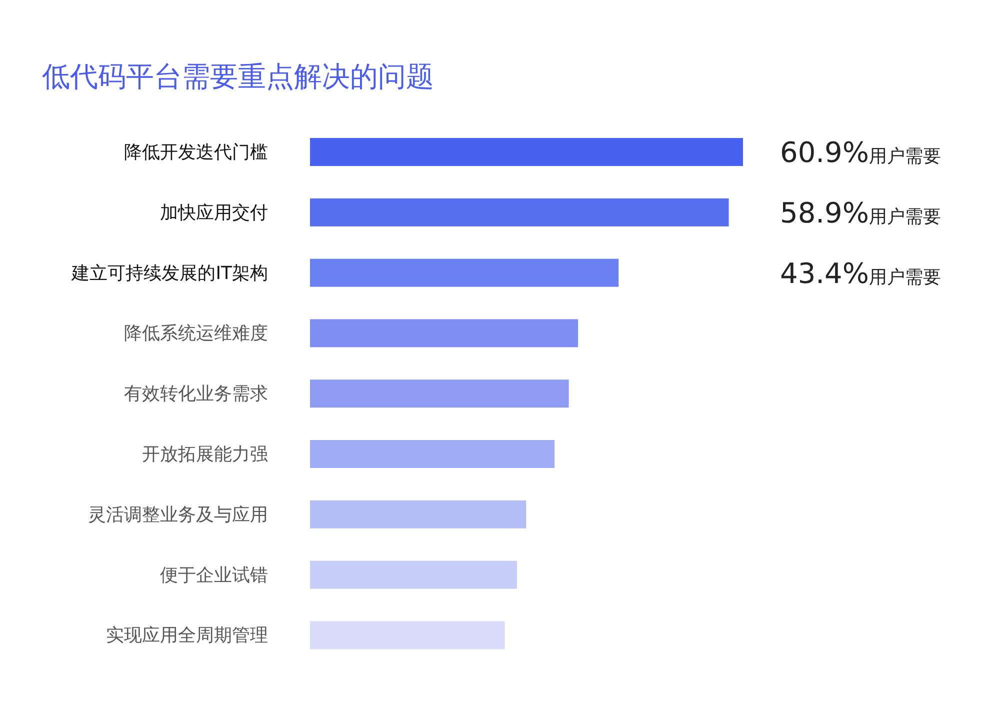 The image size is (1000, 702). I want to click on y-tick-label: 降低开发迭代门槛, so click(196, 152).